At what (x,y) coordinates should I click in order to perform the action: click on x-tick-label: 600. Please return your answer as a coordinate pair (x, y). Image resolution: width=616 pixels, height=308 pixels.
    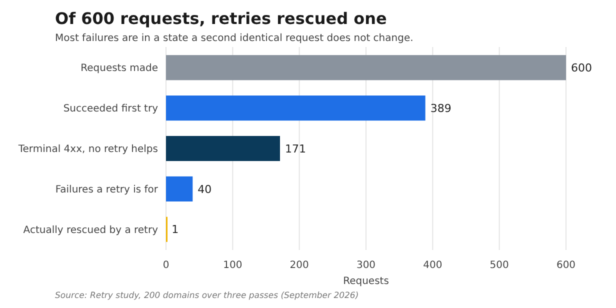
    Looking at the image, I should click on (566, 265).